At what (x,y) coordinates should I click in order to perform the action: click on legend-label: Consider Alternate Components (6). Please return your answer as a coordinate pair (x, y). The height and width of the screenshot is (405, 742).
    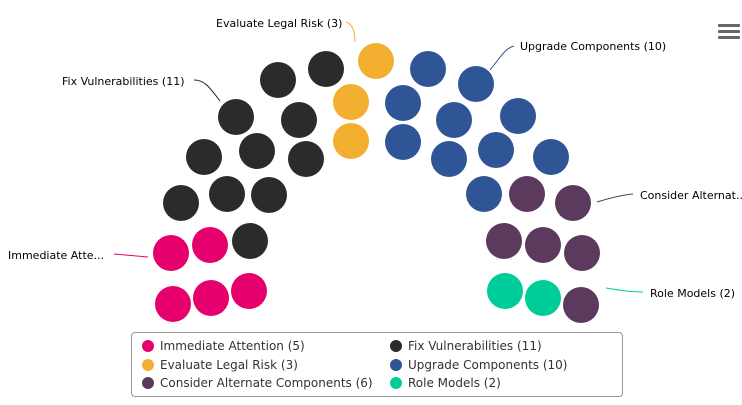
    Looking at the image, I should click on (266, 383).